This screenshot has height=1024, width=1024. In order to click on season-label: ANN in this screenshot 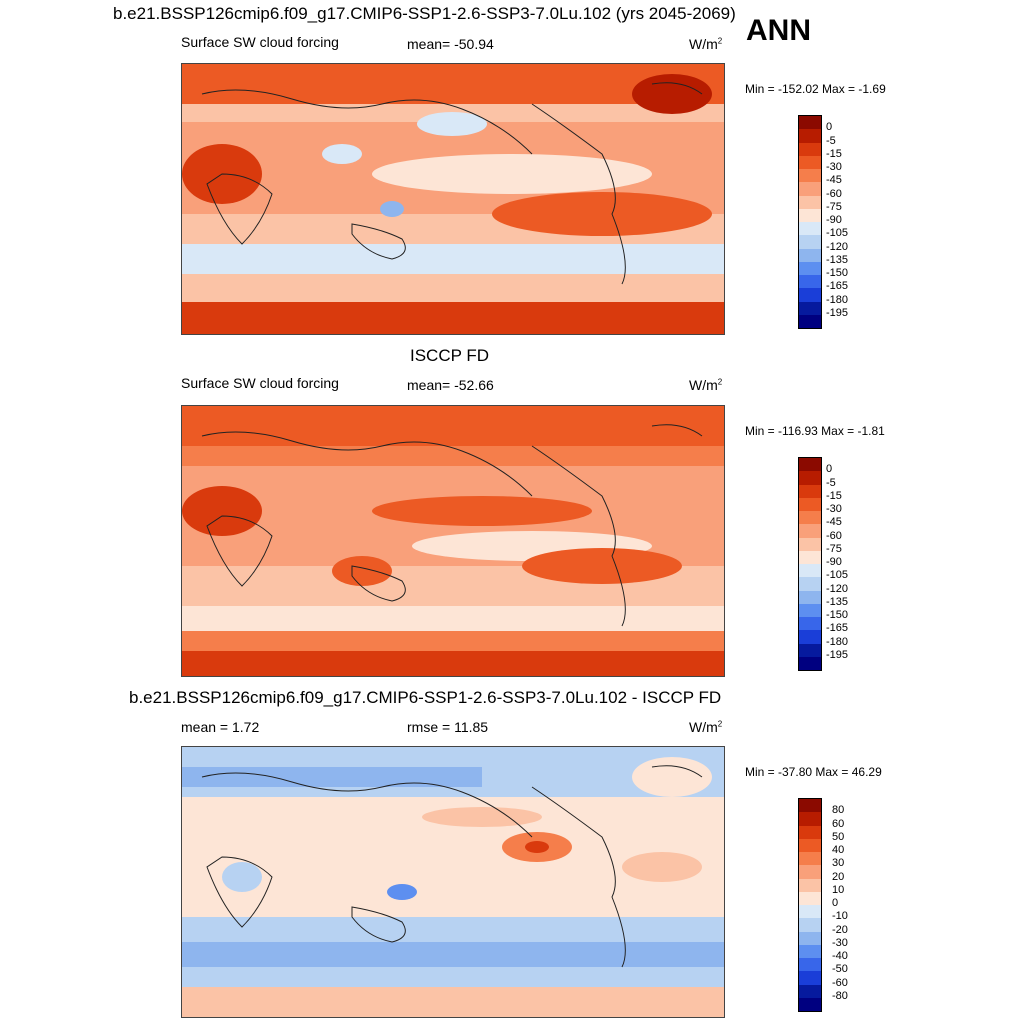, I will do `click(778, 30)`.